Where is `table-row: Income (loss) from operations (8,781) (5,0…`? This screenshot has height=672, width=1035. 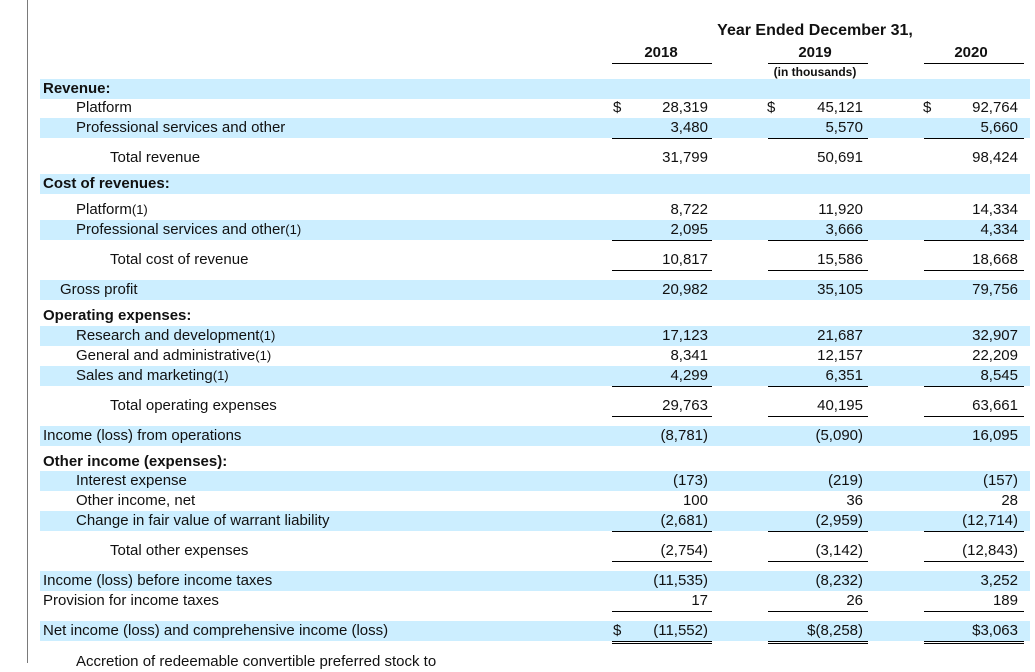 table-row: Income (loss) from operations (8,781) (5,0… is located at coordinates (535, 436).